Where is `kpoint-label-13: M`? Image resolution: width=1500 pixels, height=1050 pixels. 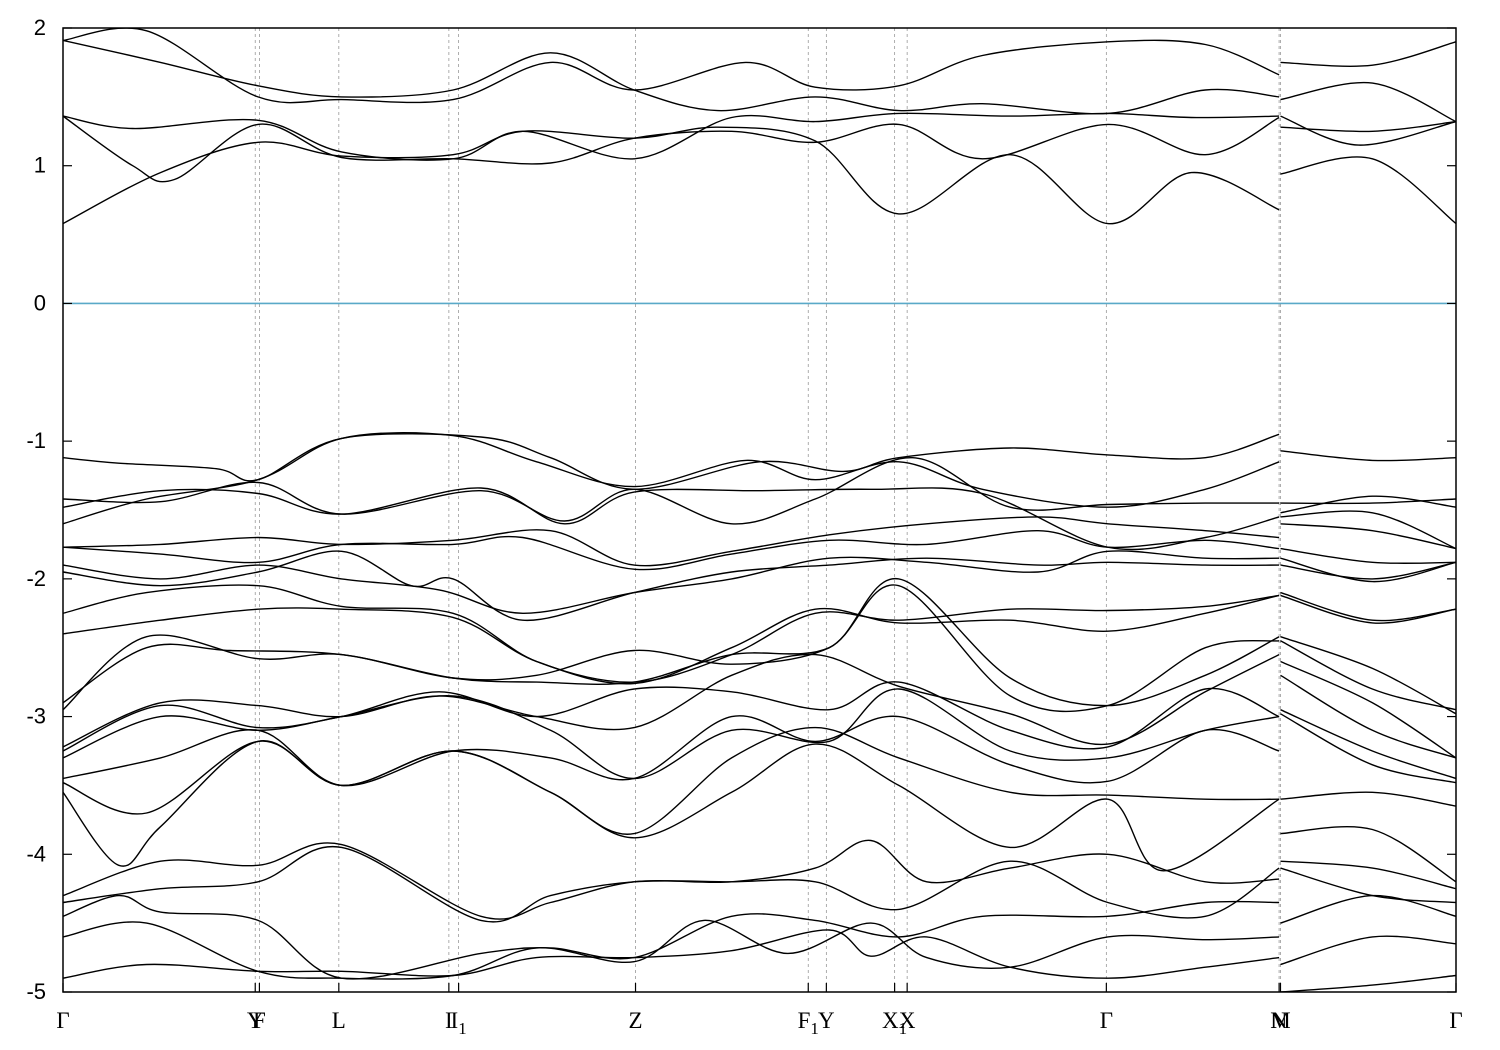
kpoint-label-13: M is located at coordinates (1280, 1020).